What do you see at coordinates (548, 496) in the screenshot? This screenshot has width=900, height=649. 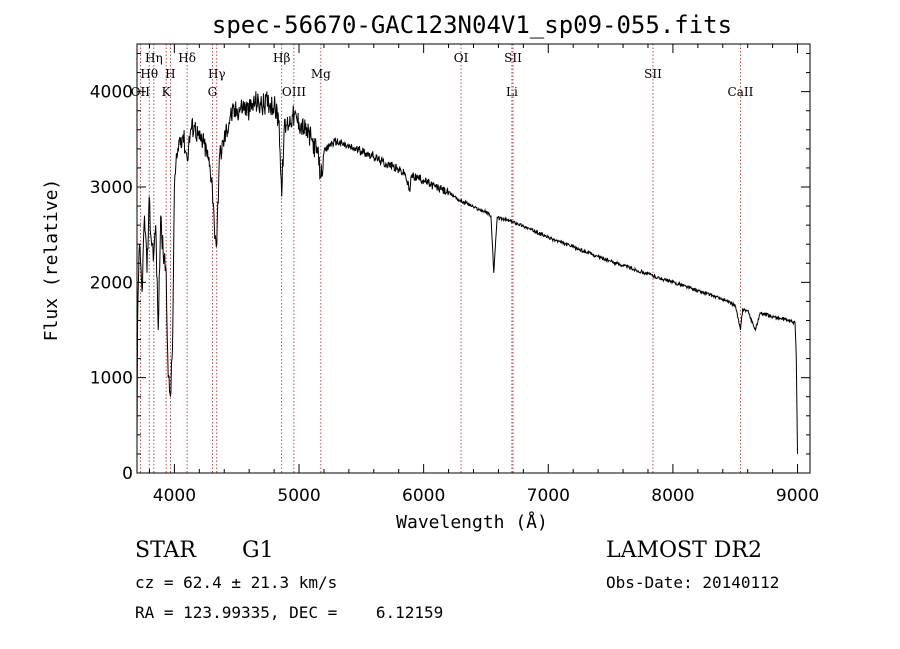 I see `x-tick-label-3: 7000` at bounding box center [548, 496].